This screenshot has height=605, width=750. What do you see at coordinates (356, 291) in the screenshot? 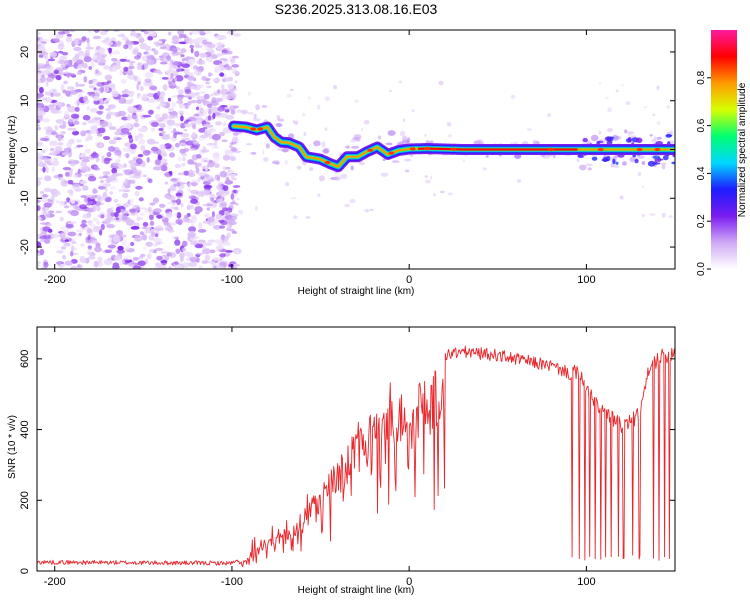
I see `spectrogram-x-axis-label: Height of straight line (km)` at bounding box center [356, 291].